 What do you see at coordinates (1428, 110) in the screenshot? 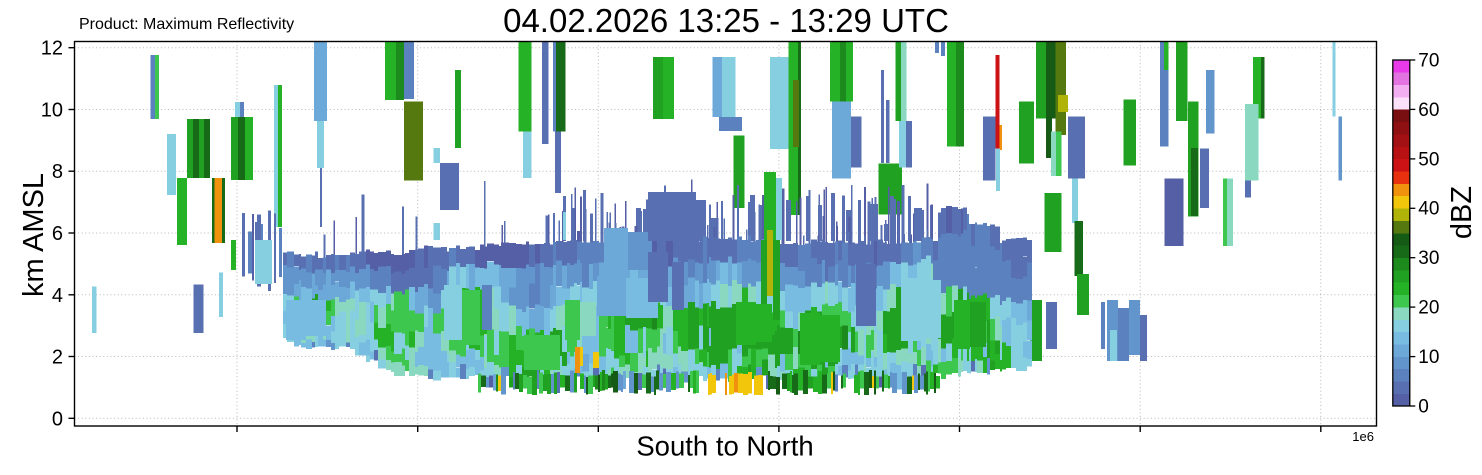
I see `svg-text: 60` at bounding box center [1428, 110].